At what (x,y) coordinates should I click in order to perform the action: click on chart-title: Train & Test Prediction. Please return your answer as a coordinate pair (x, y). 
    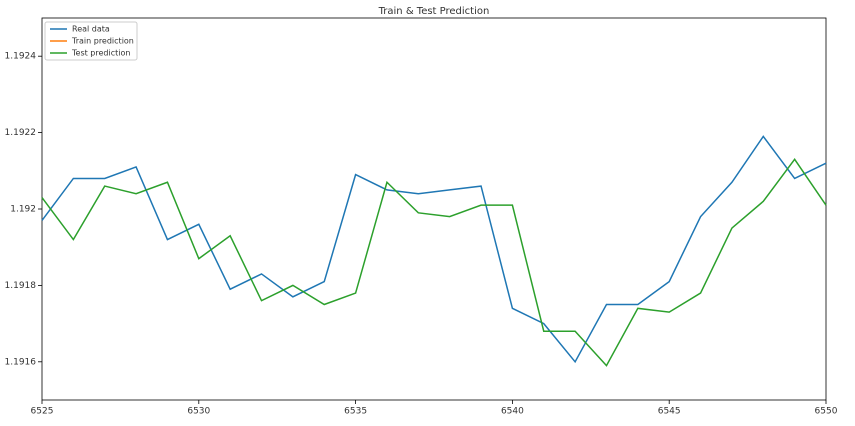
    Looking at the image, I should click on (434, 11).